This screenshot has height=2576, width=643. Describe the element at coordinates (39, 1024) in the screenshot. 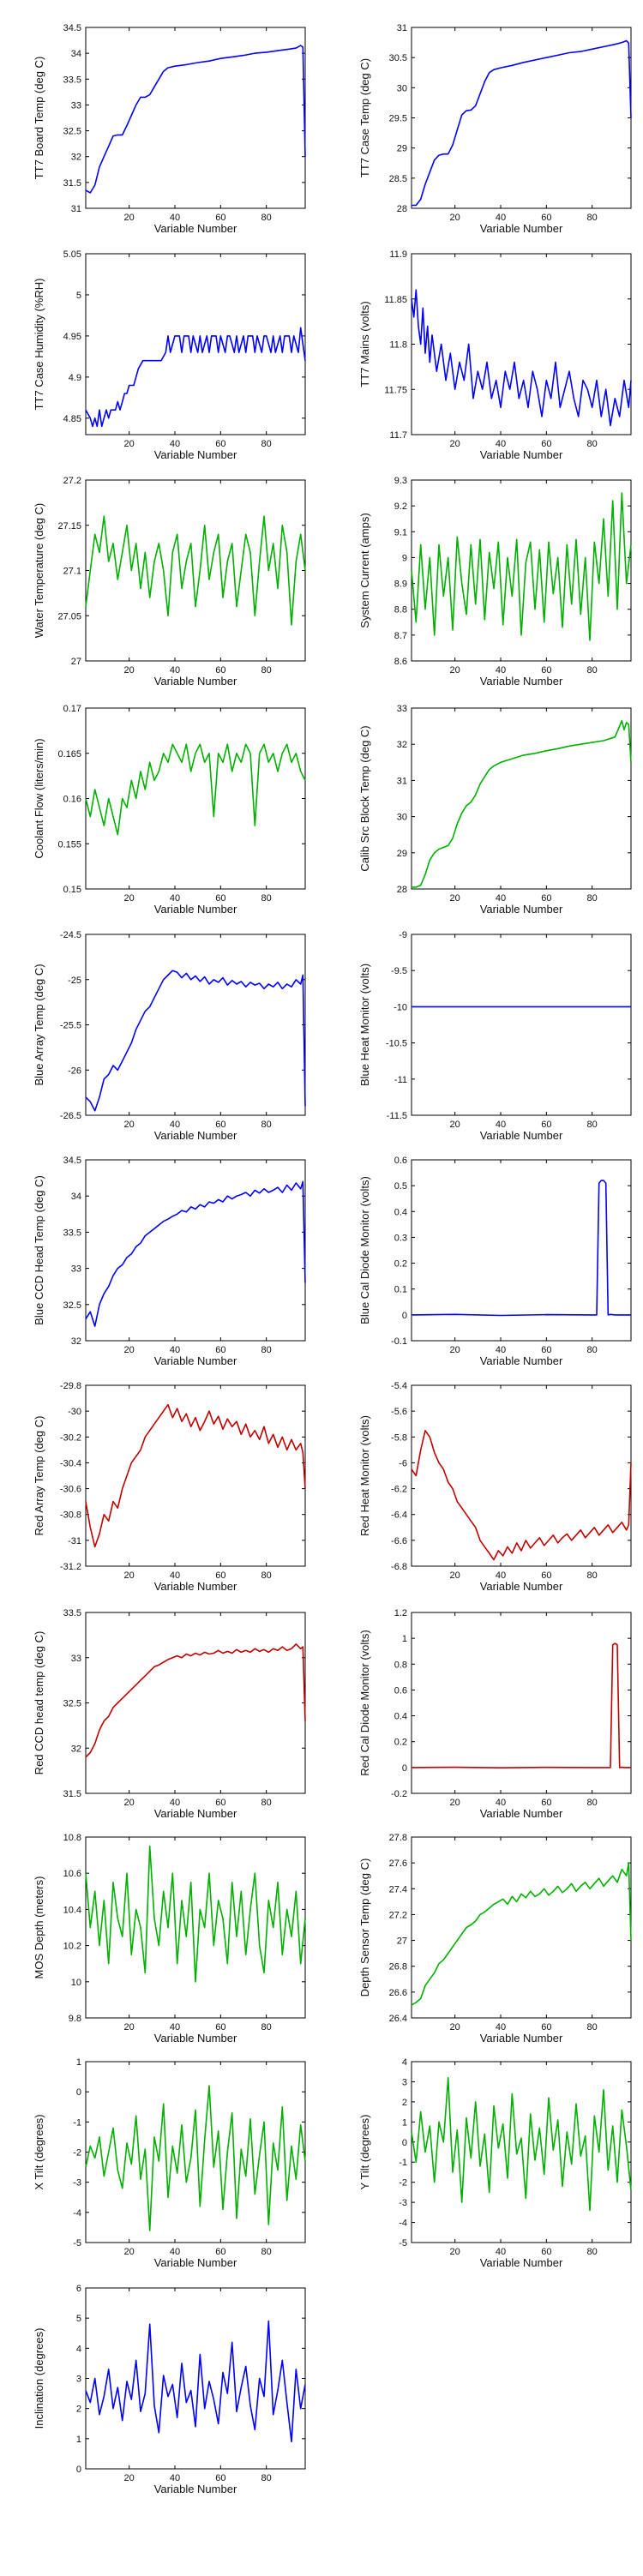

I see `y-axis-label: Blue Array Temp (deg C)` at that location.